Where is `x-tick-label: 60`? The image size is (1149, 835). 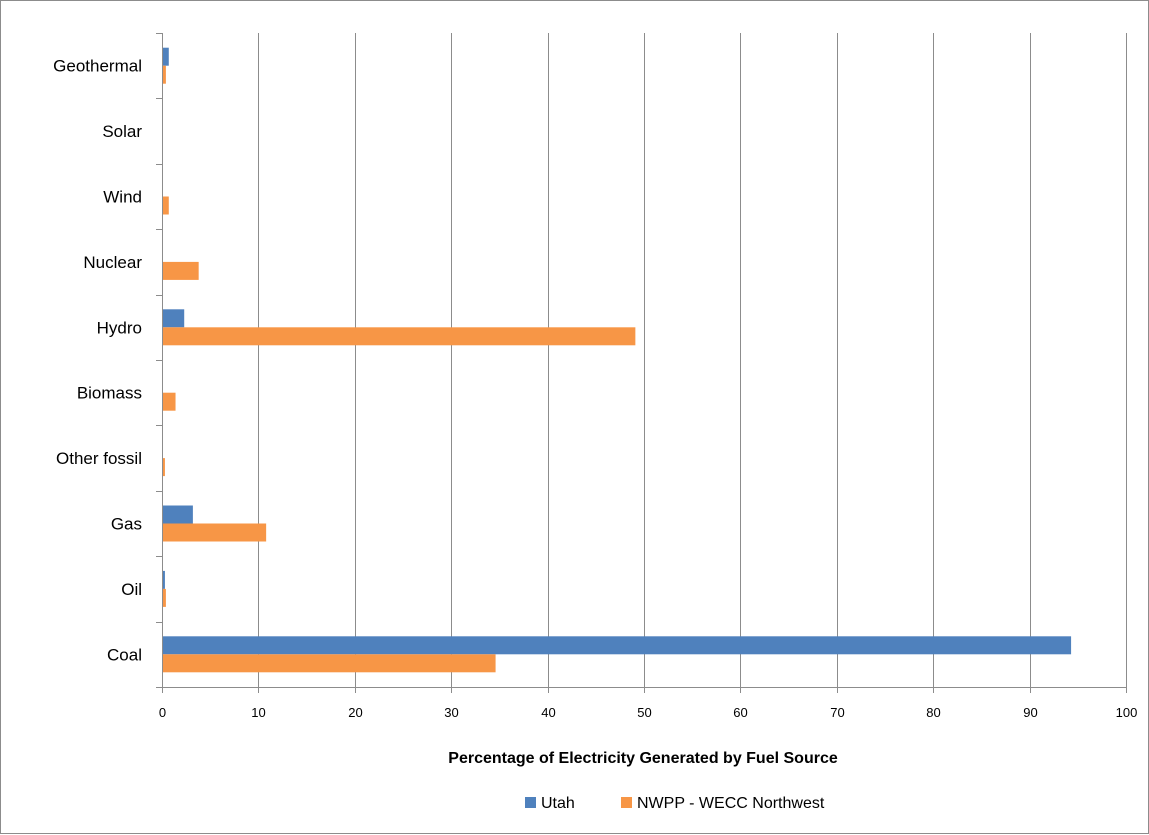 x-tick-label: 60 is located at coordinates (740, 712).